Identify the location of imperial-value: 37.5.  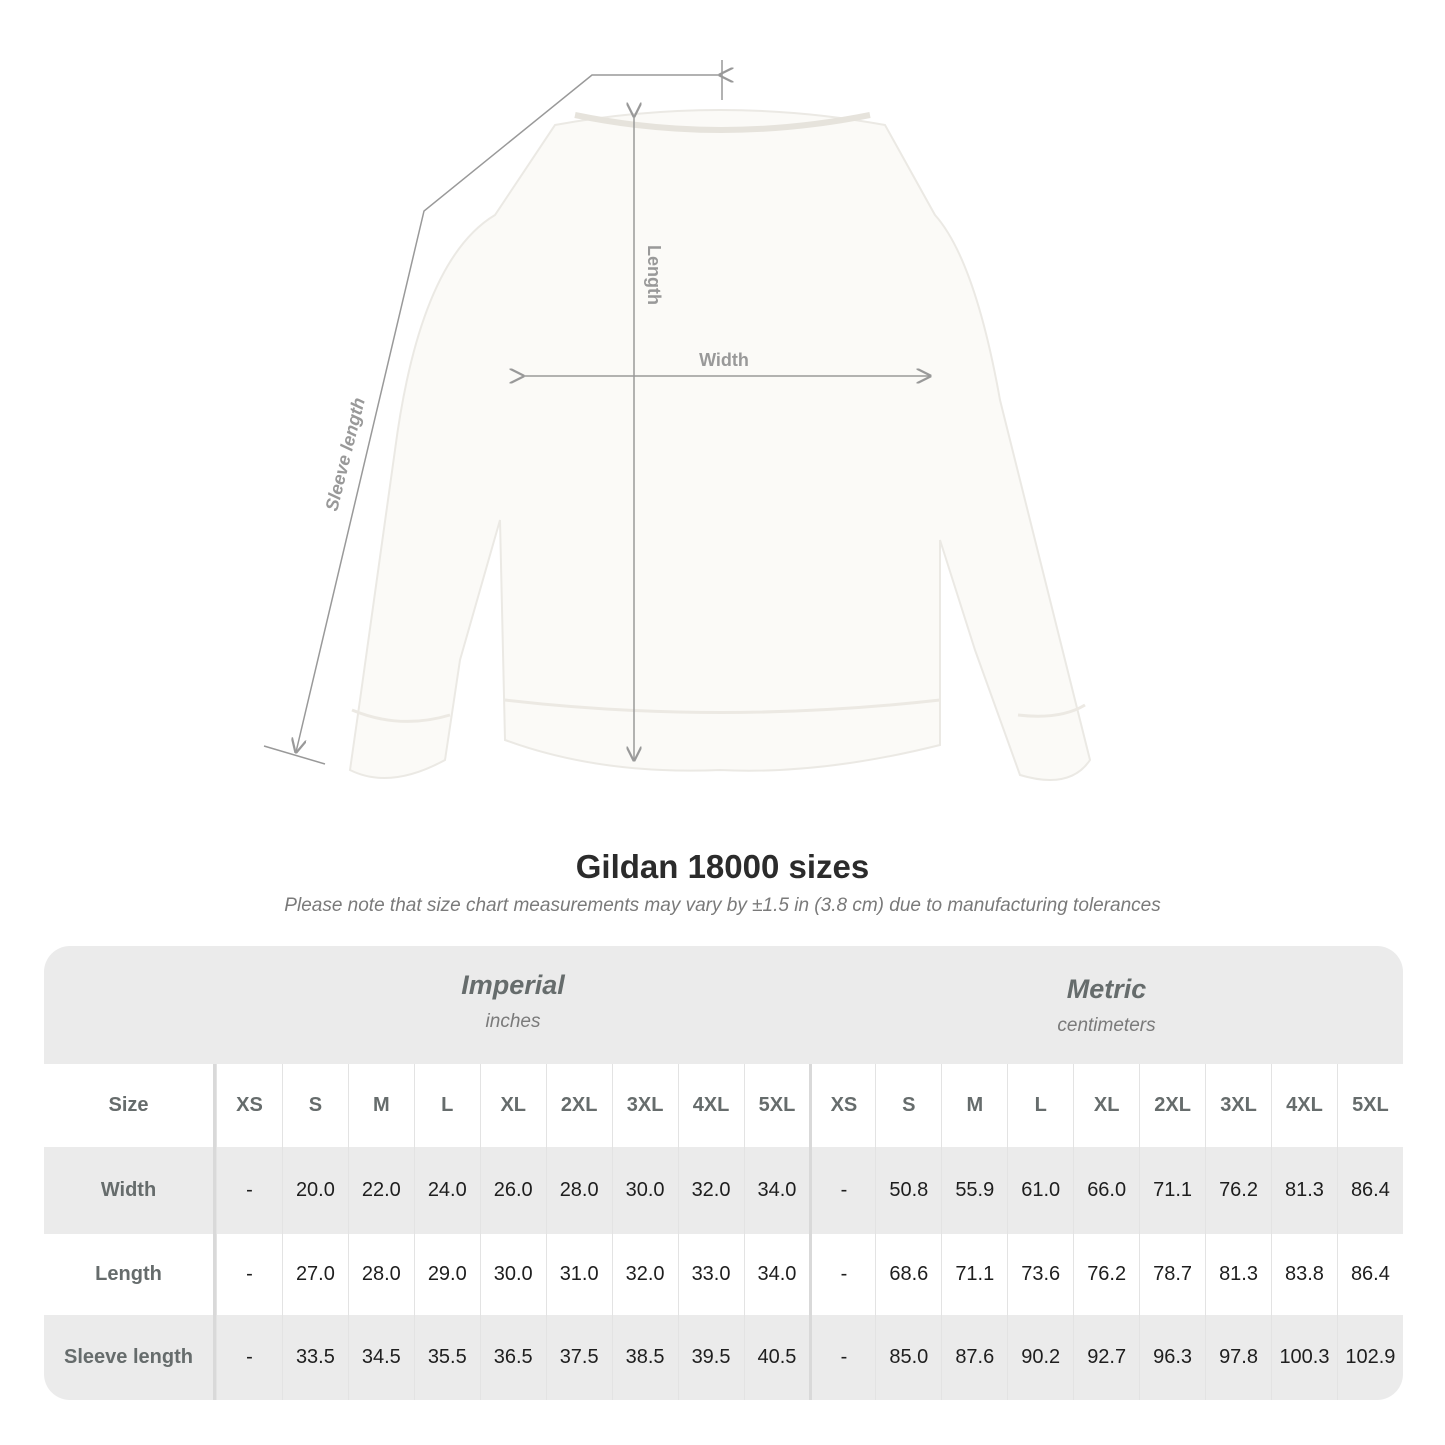
(578, 1357).